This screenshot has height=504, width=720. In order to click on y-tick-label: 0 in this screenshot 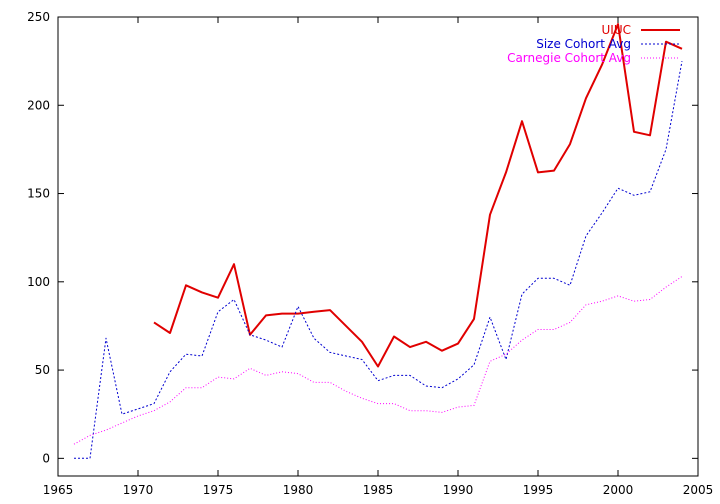, I will do `click(46, 458)`.